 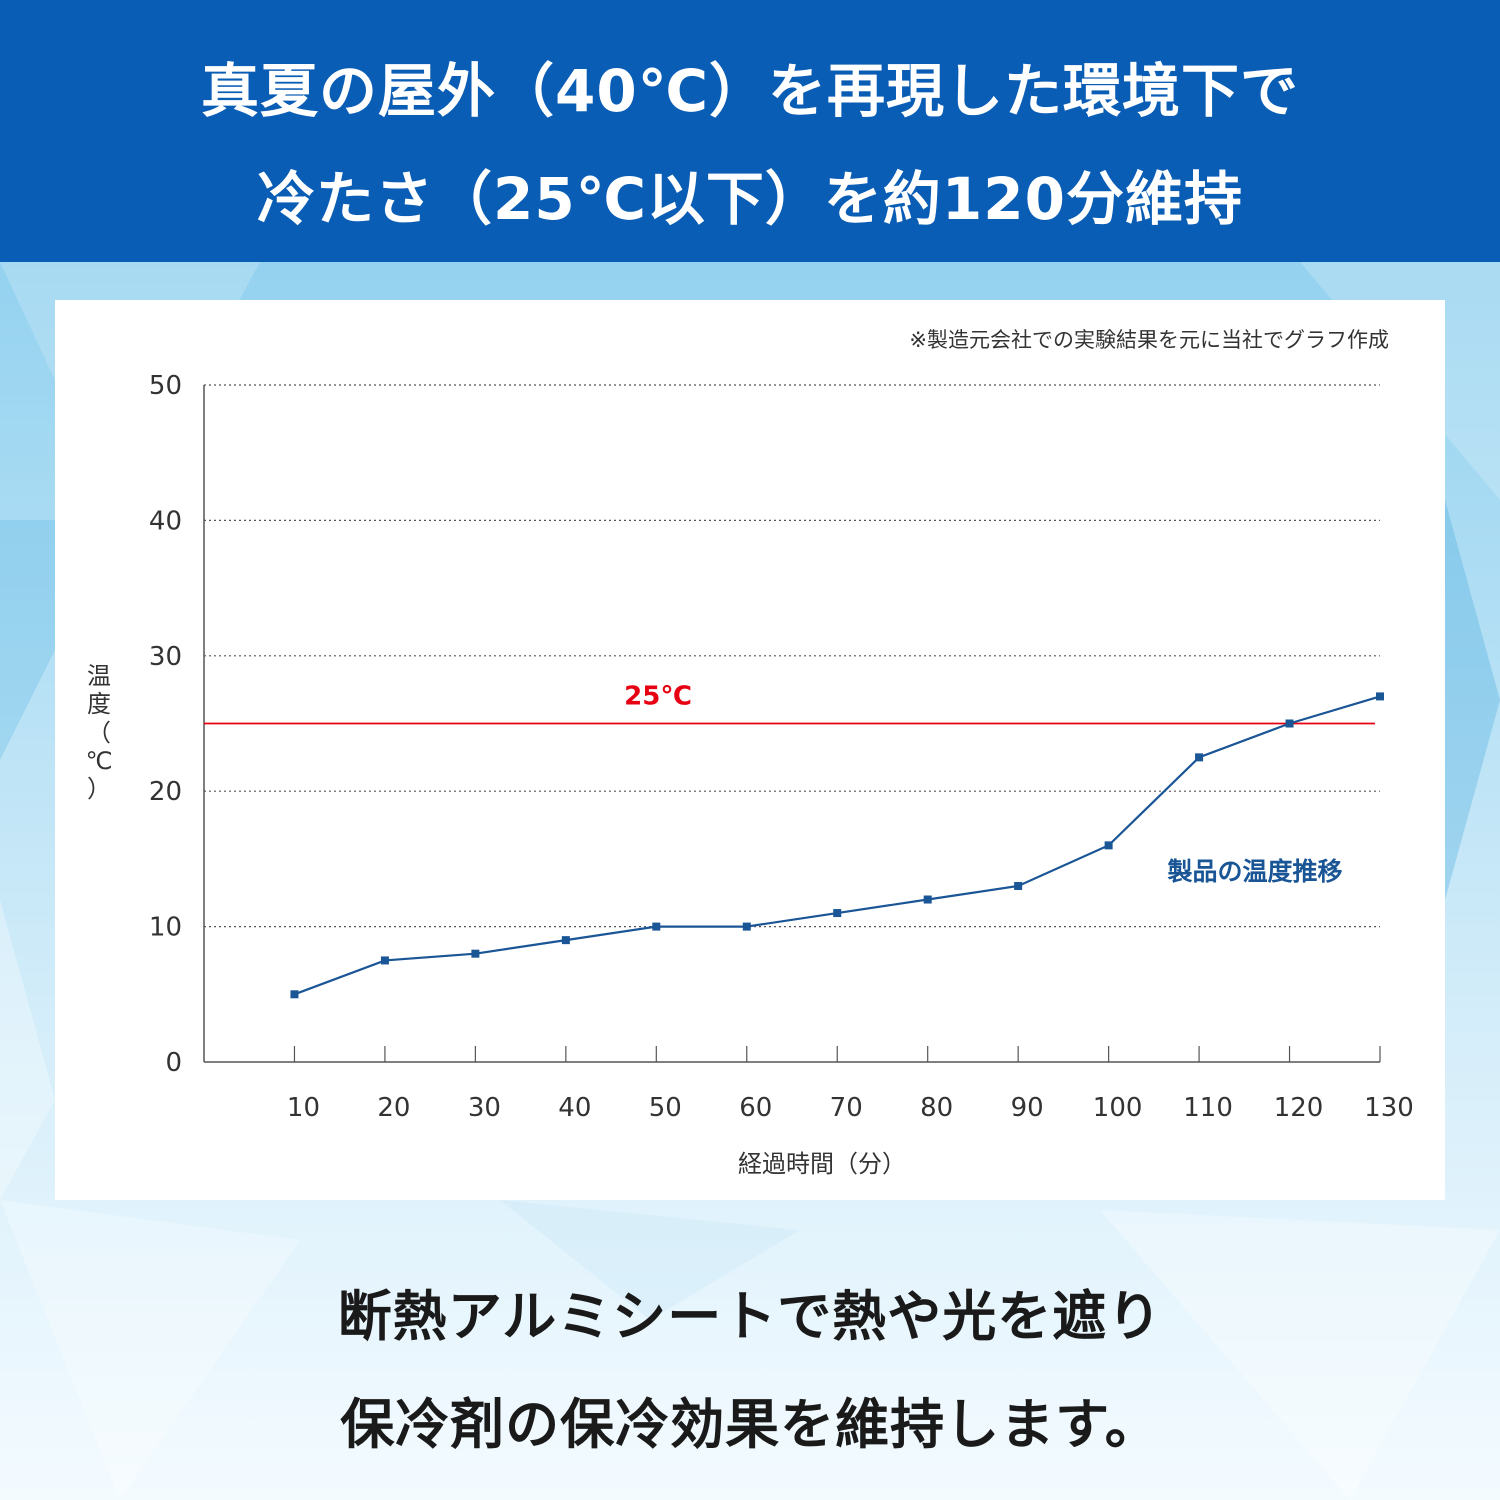 I want to click on y-axis-label-char: 度, so click(x=99, y=704).